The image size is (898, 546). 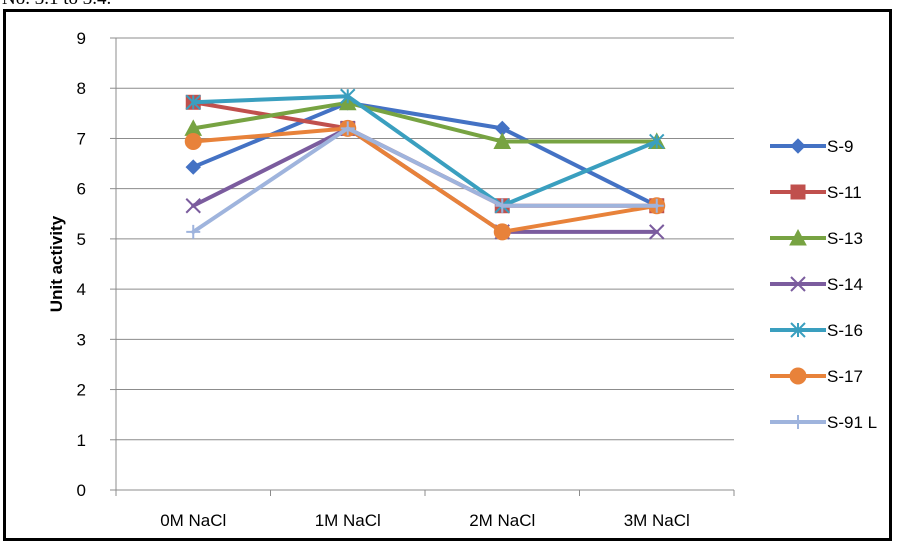 What do you see at coordinates (657, 520) in the screenshot?
I see `x-tick-label-3: 3M NaCl` at bounding box center [657, 520].